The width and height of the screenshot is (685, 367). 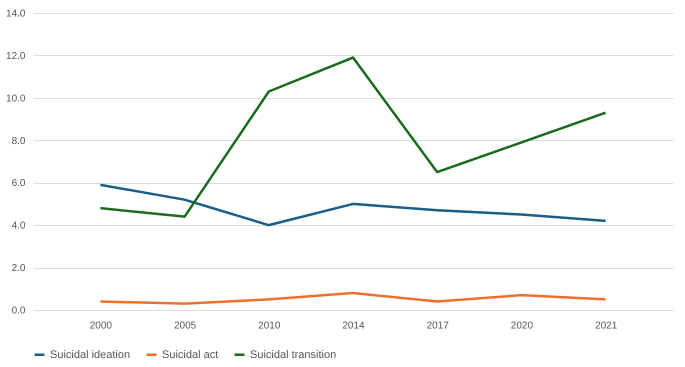 I want to click on legend-label: Suicidal ideation, so click(x=90, y=354).